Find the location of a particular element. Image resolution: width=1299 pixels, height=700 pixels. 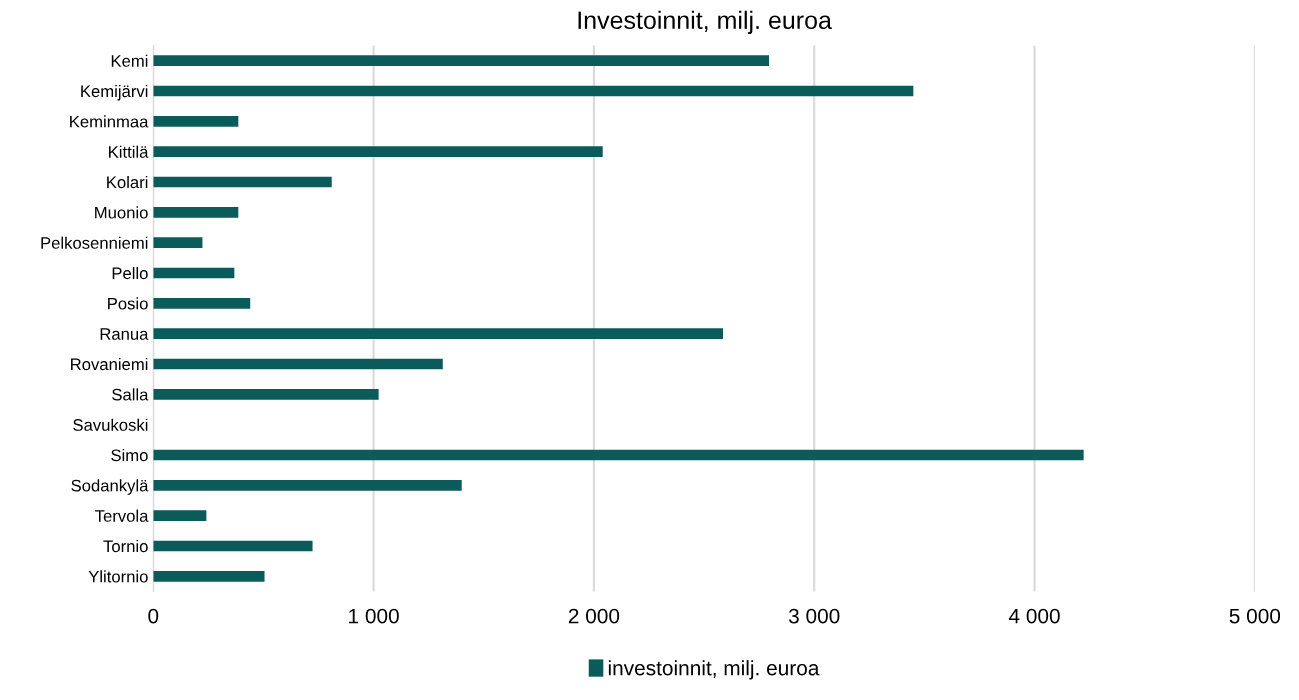

legend-label: investoinnit, milj. euroa is located at coordinates (714, 670).